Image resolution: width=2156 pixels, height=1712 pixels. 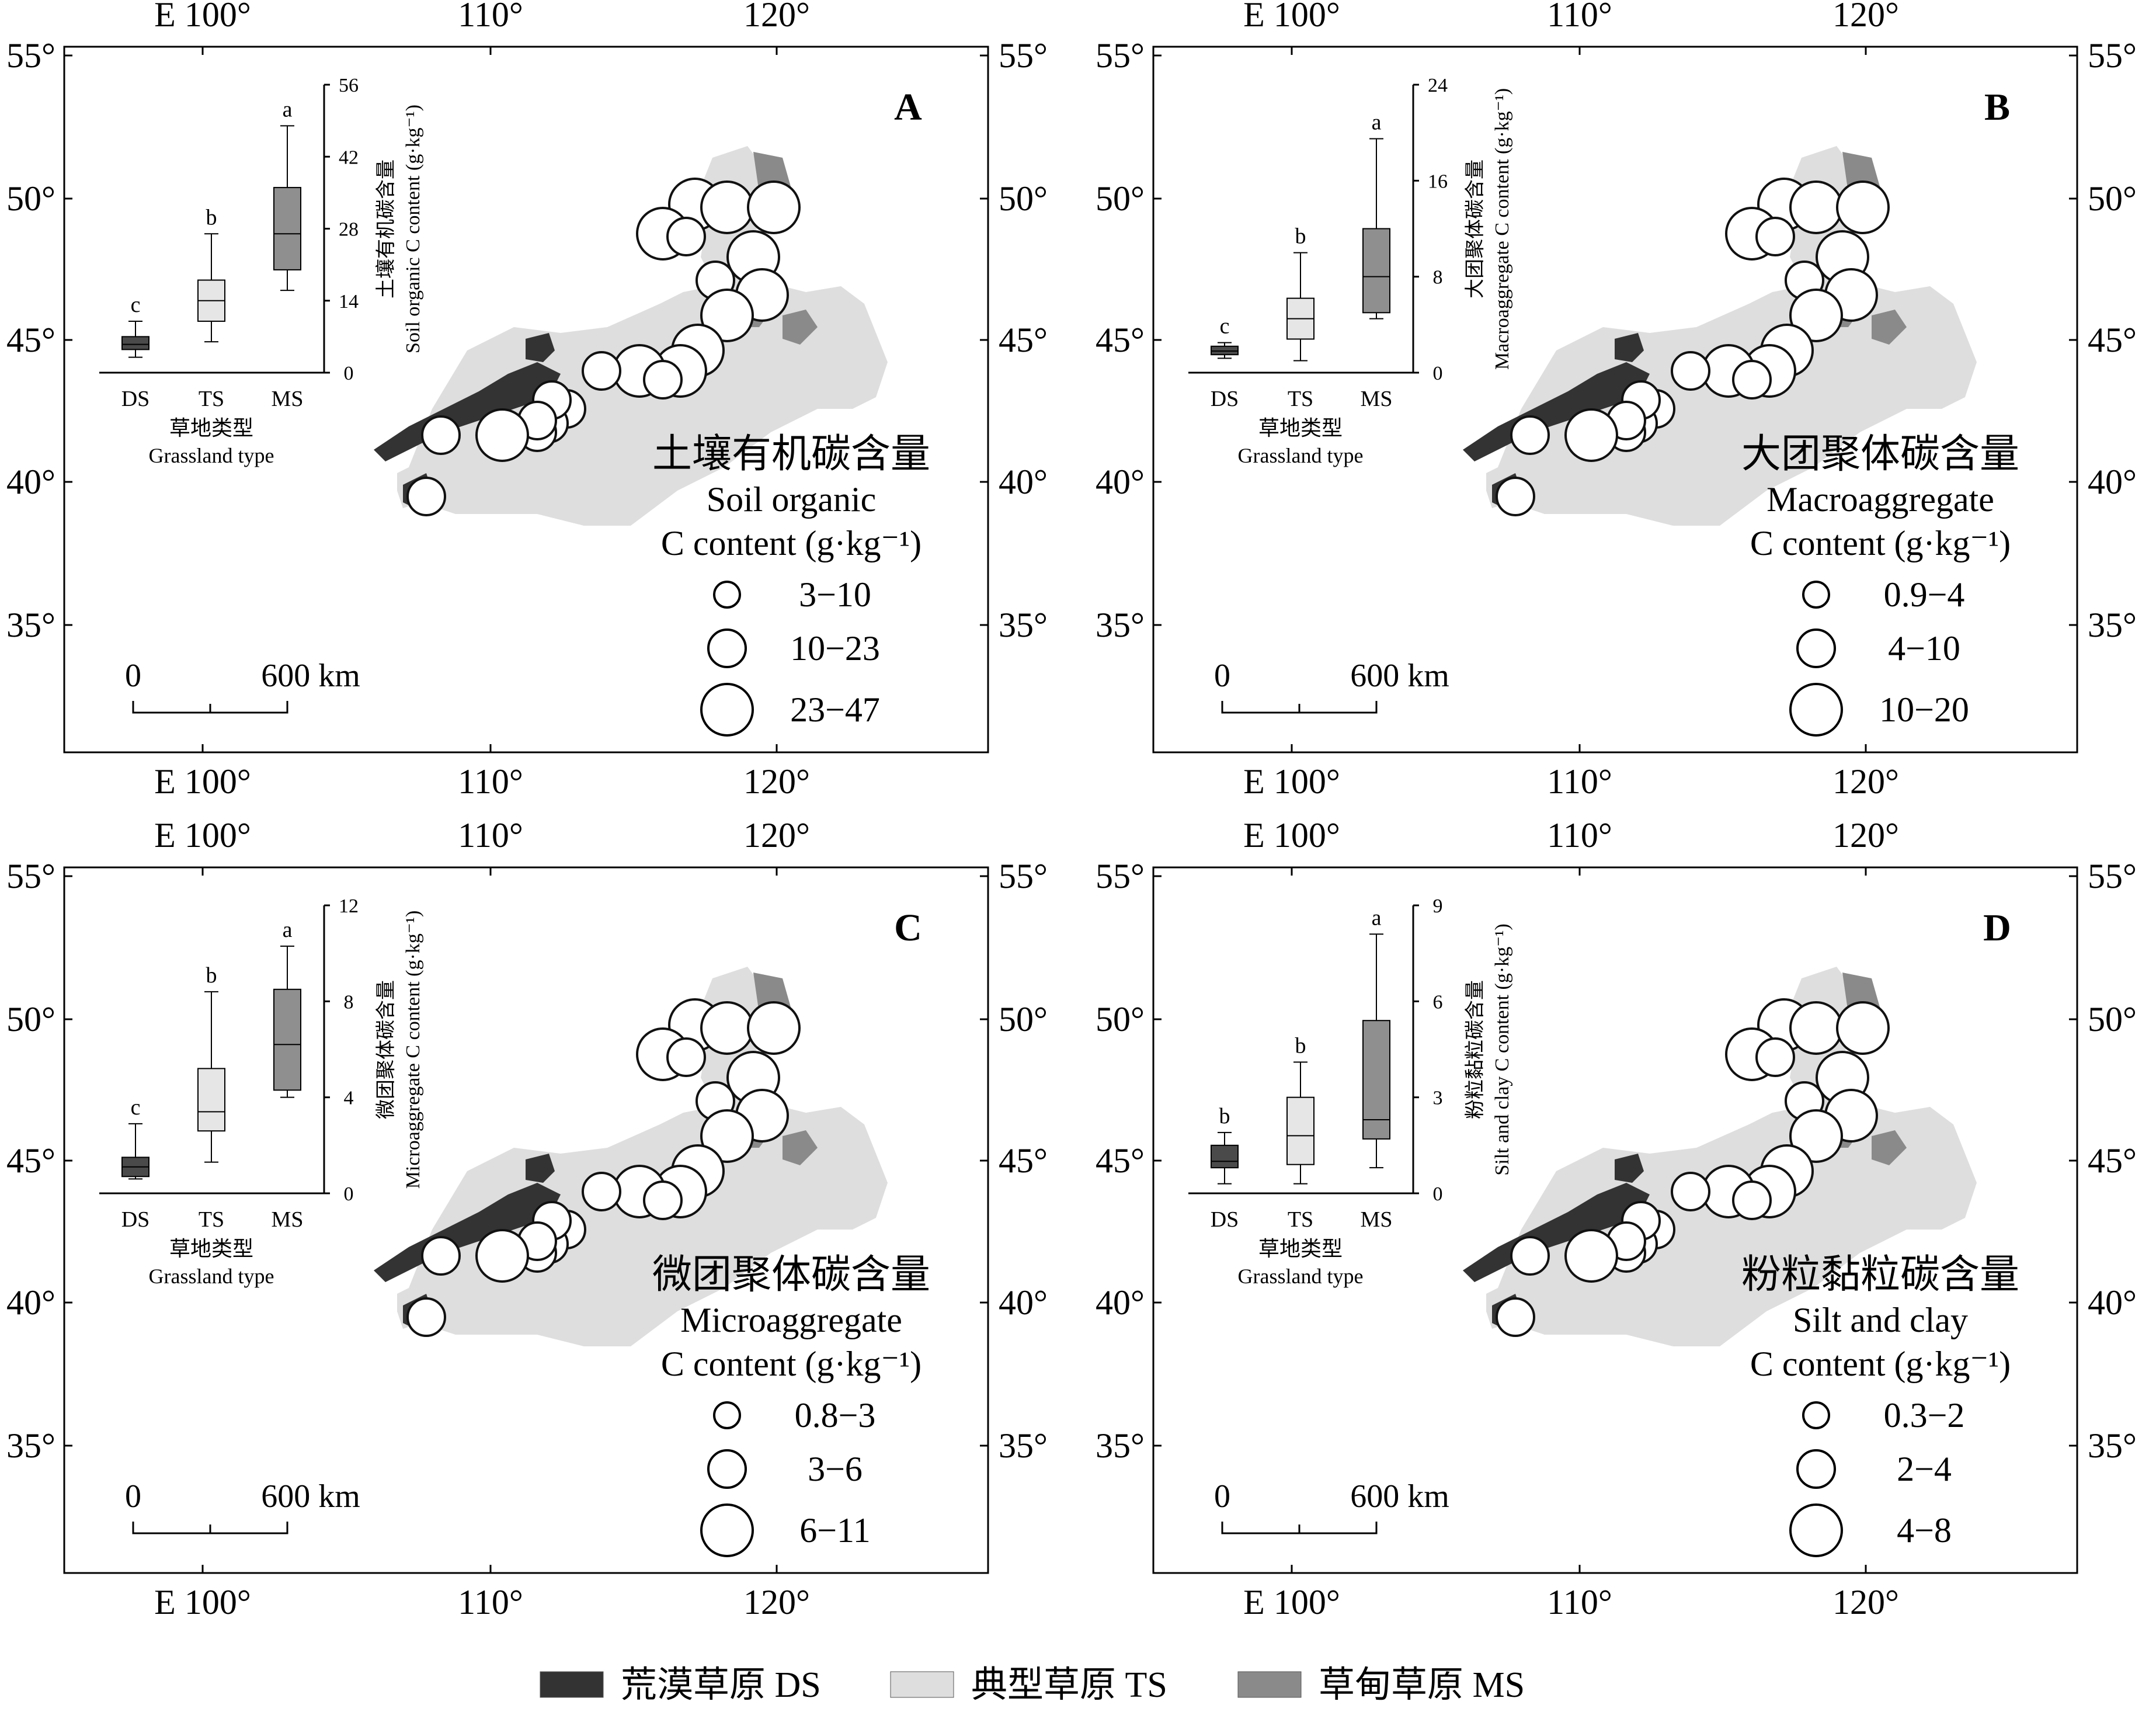 What do you see at coordinates (649, 400) in the screenshot?
I see `typical-steppe-region` at bounding box center [649, 400].